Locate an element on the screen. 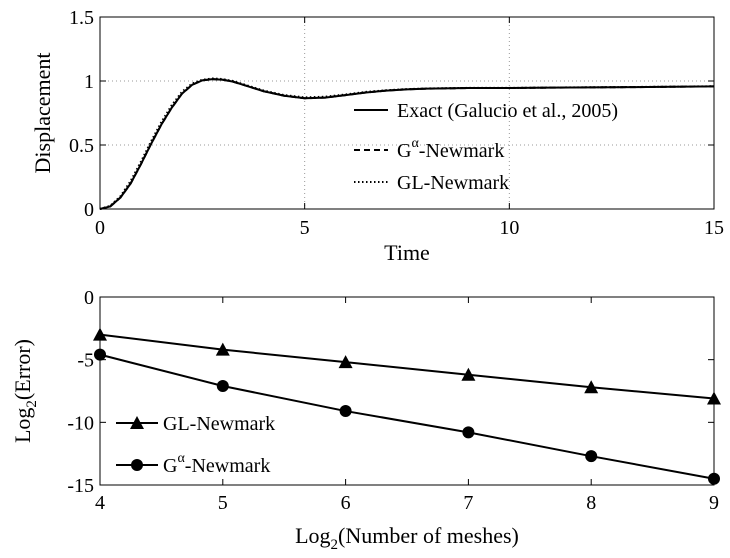 The image size is (730, 558). legend-bottom-galpha-sup: α is located at coordinates (181, 458).